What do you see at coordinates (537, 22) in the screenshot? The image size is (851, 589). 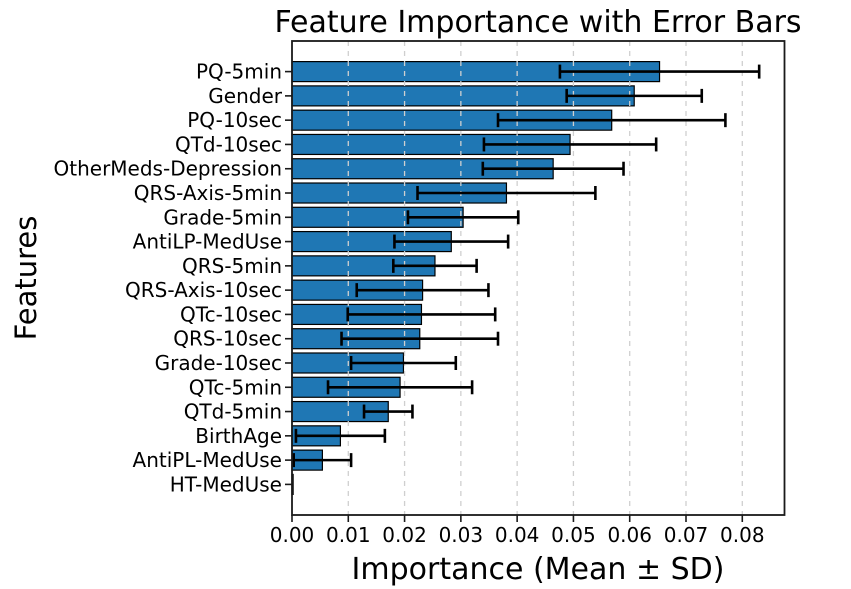 I see `chart-title: Feature Importance with Error Bars` at bounding box center [537, 22].